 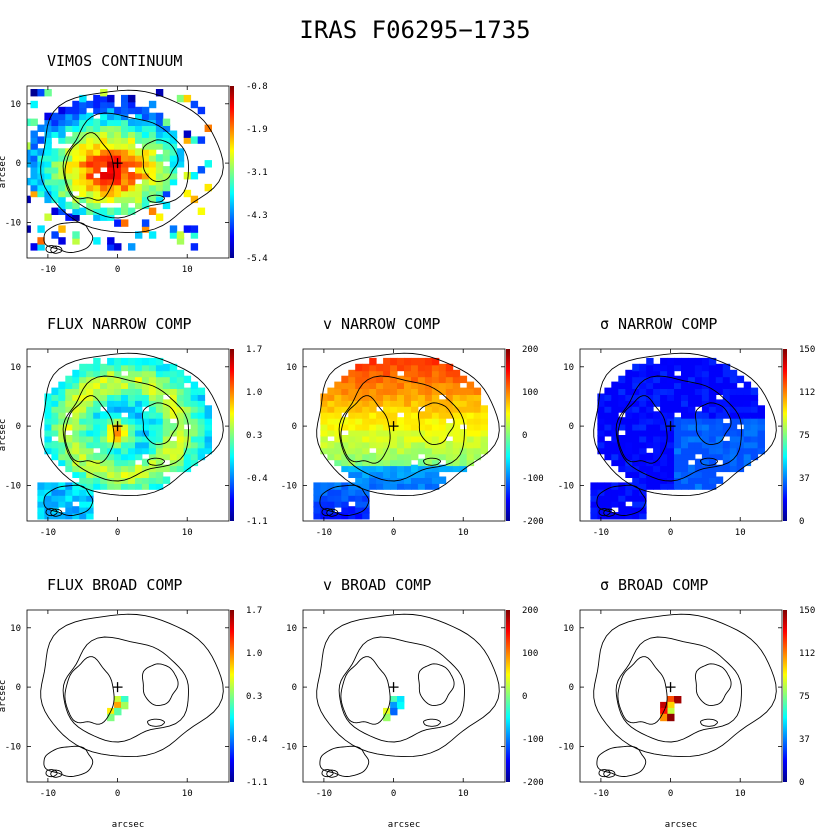 I want to click on panel-sigma-narrow: σ NARROW COMP -10 0 10 10 0 -10 150 112 75 37 0, so click(x=687, y=426).